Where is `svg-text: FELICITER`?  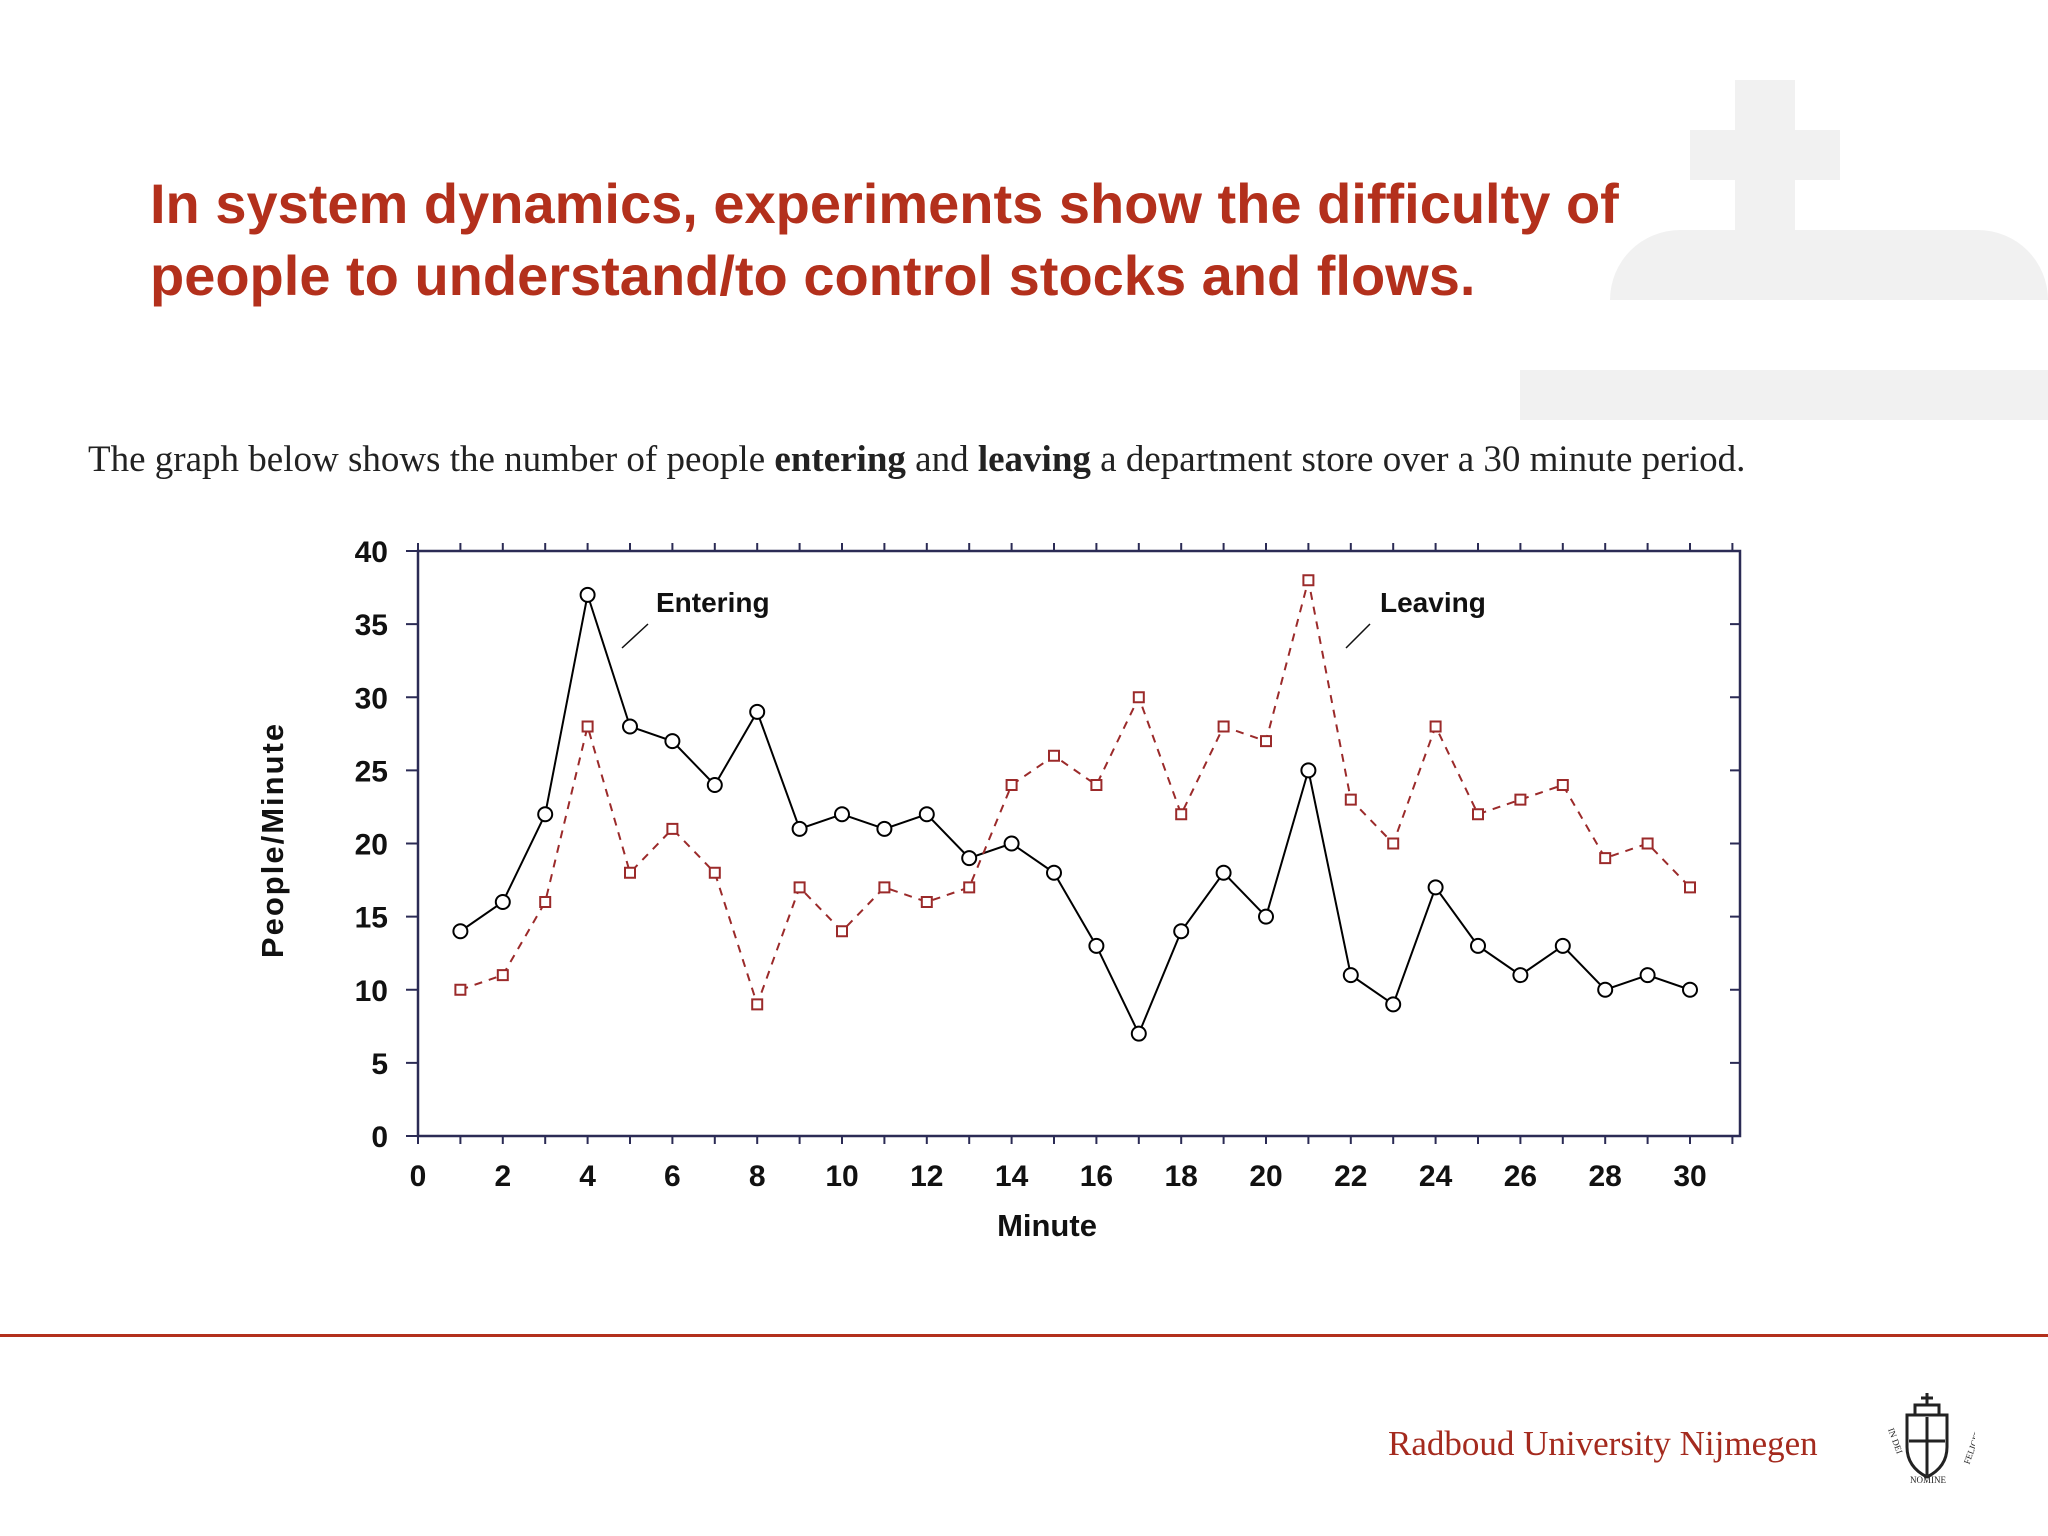
svg-text: FELICITER is located at coordinates (1968, 1443).